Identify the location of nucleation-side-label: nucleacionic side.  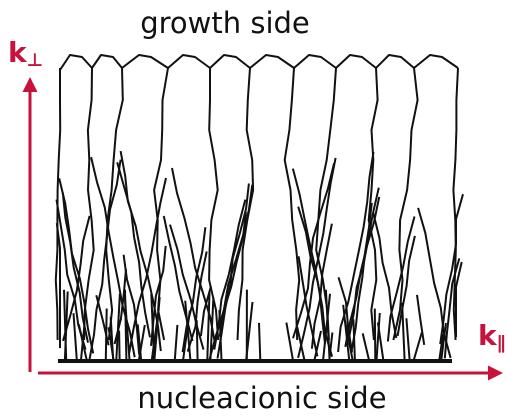
(261, 398).